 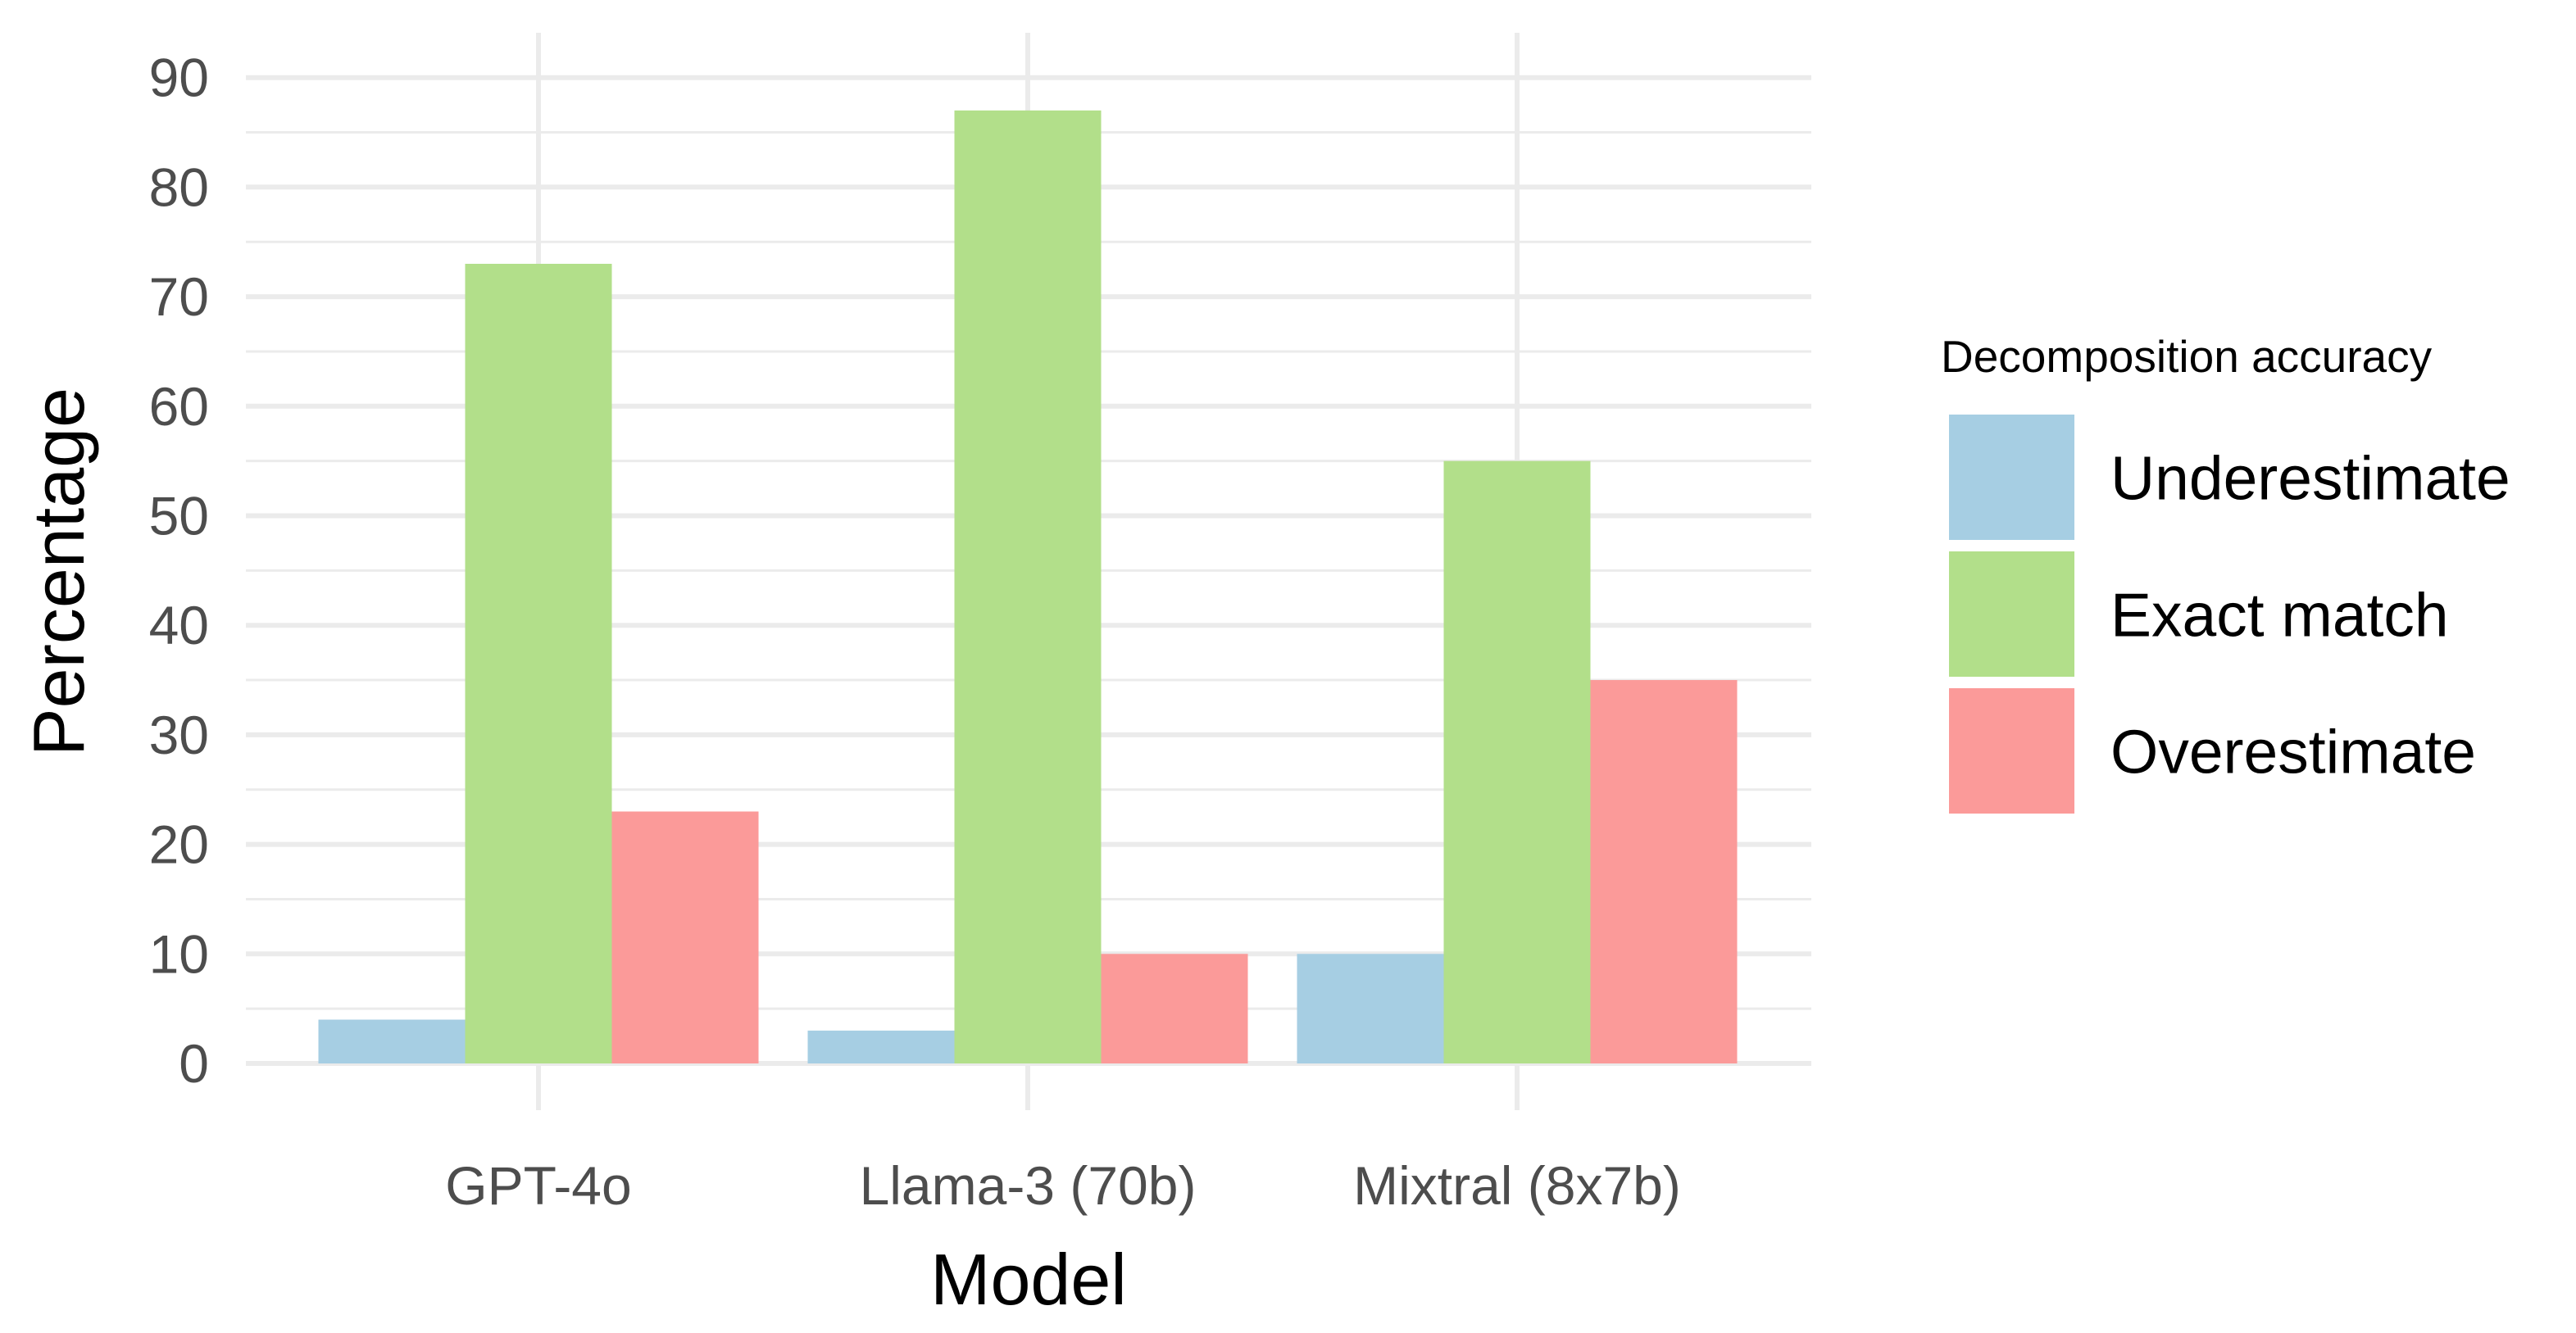 I want to click on y-tick-label: 0, so click(x=194, y=1064).